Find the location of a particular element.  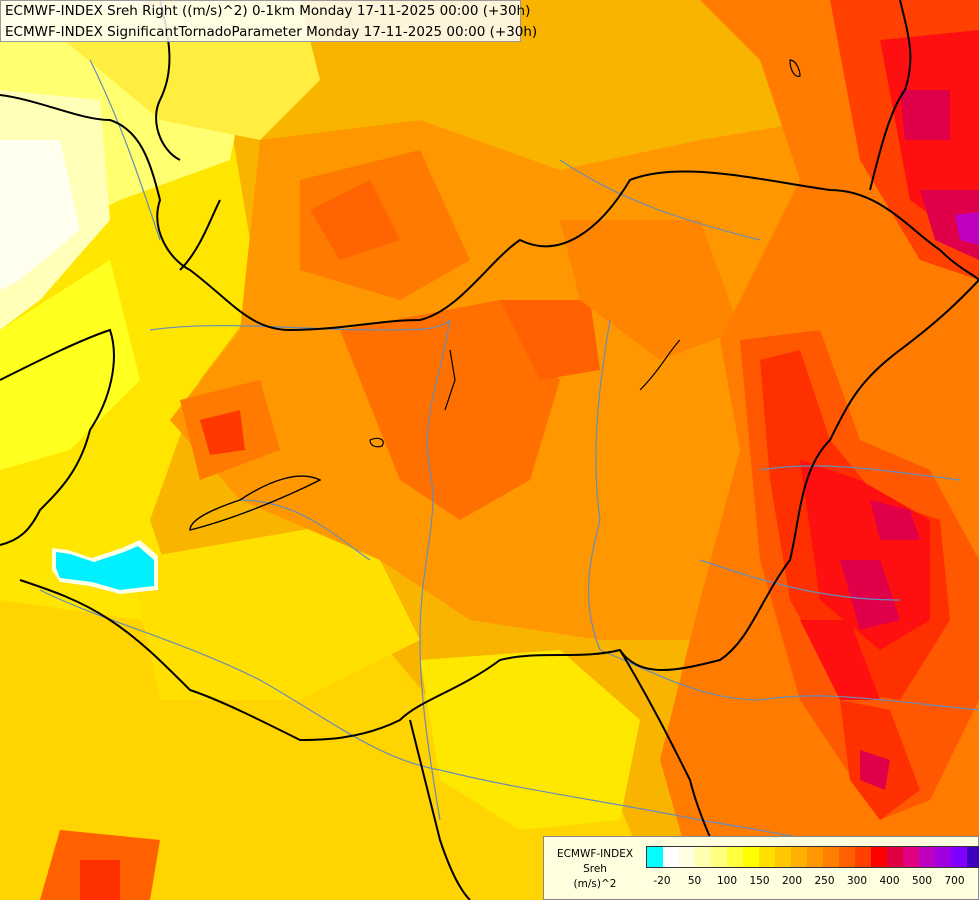

legend-model: ECMWF-INDEX is located at coordinates (595, 854).